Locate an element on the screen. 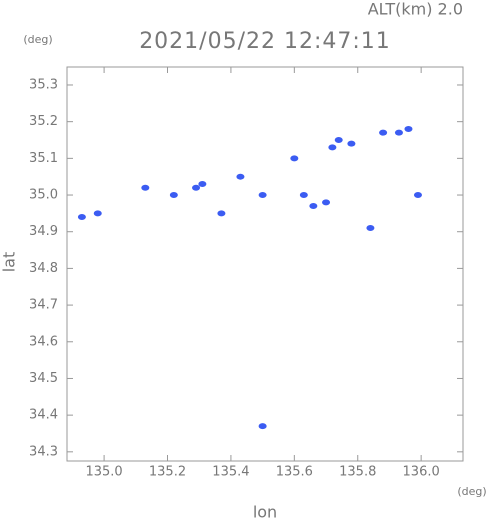  x-tick-label: 135.8 is located at coordinates (357, 472).